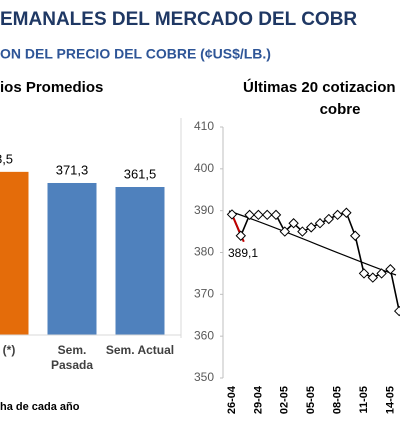  Describe the element at coordinates (319, 87) in the screenshot. I see `chart-title: Últimas 20 cotizacion` at that location.